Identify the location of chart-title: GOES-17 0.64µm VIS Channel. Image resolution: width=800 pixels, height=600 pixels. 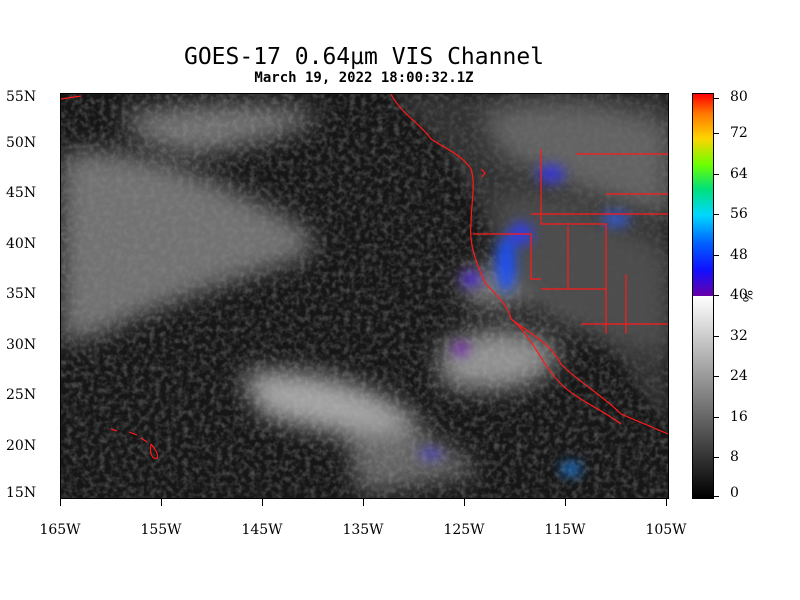
(364, 57).